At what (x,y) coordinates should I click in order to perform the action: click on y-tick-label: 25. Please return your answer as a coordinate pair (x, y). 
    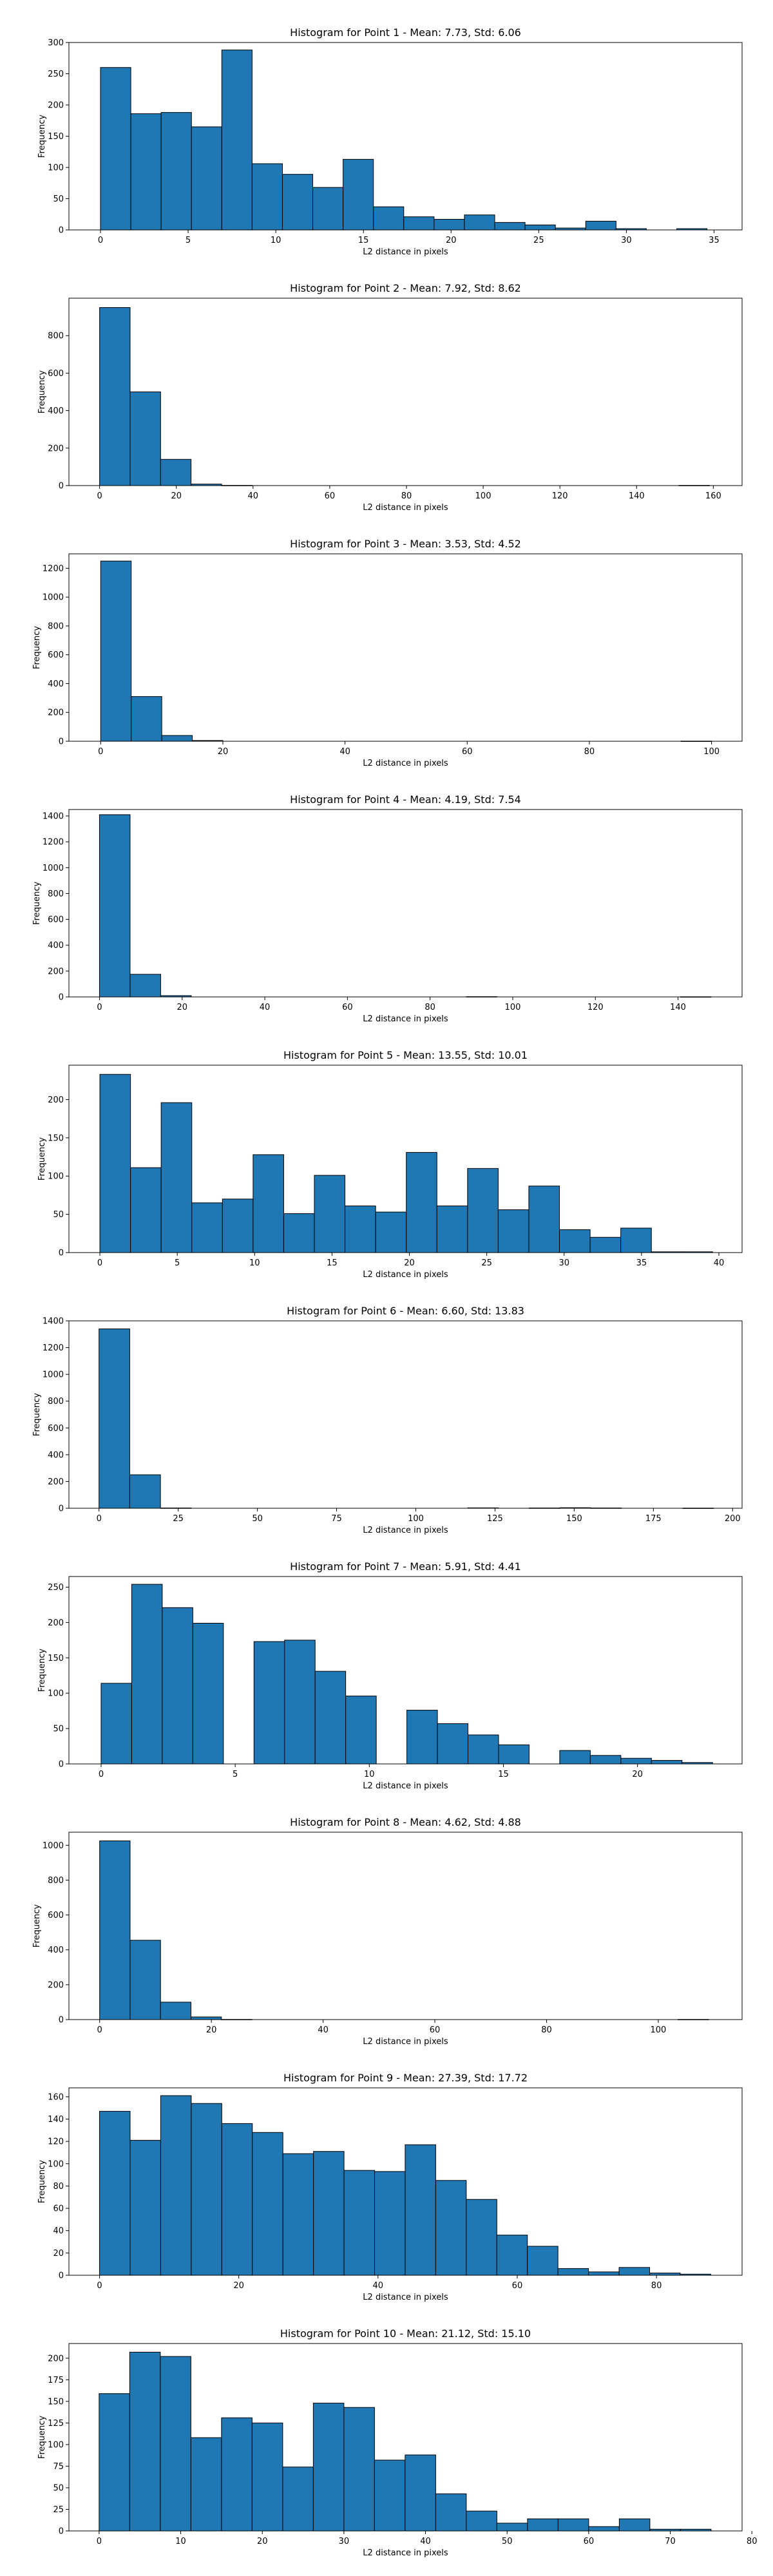
    Looking at the image, I should click on (58, 2510).